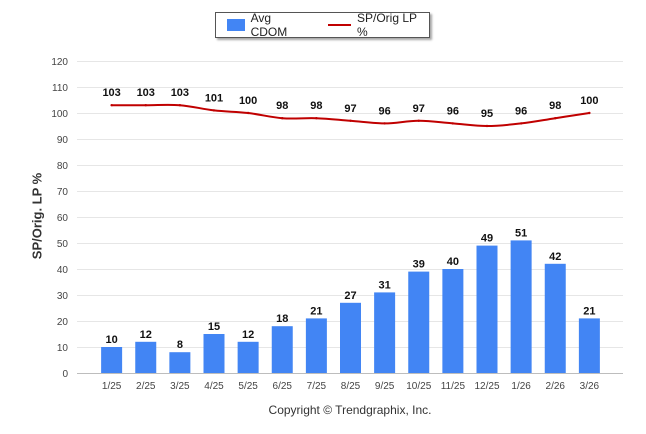 The width and height of the screenshot is (646, 434). Describe the element at coordinates (180, 386) in the screenshot. I see `x-tick-label: 3/25` at that location.